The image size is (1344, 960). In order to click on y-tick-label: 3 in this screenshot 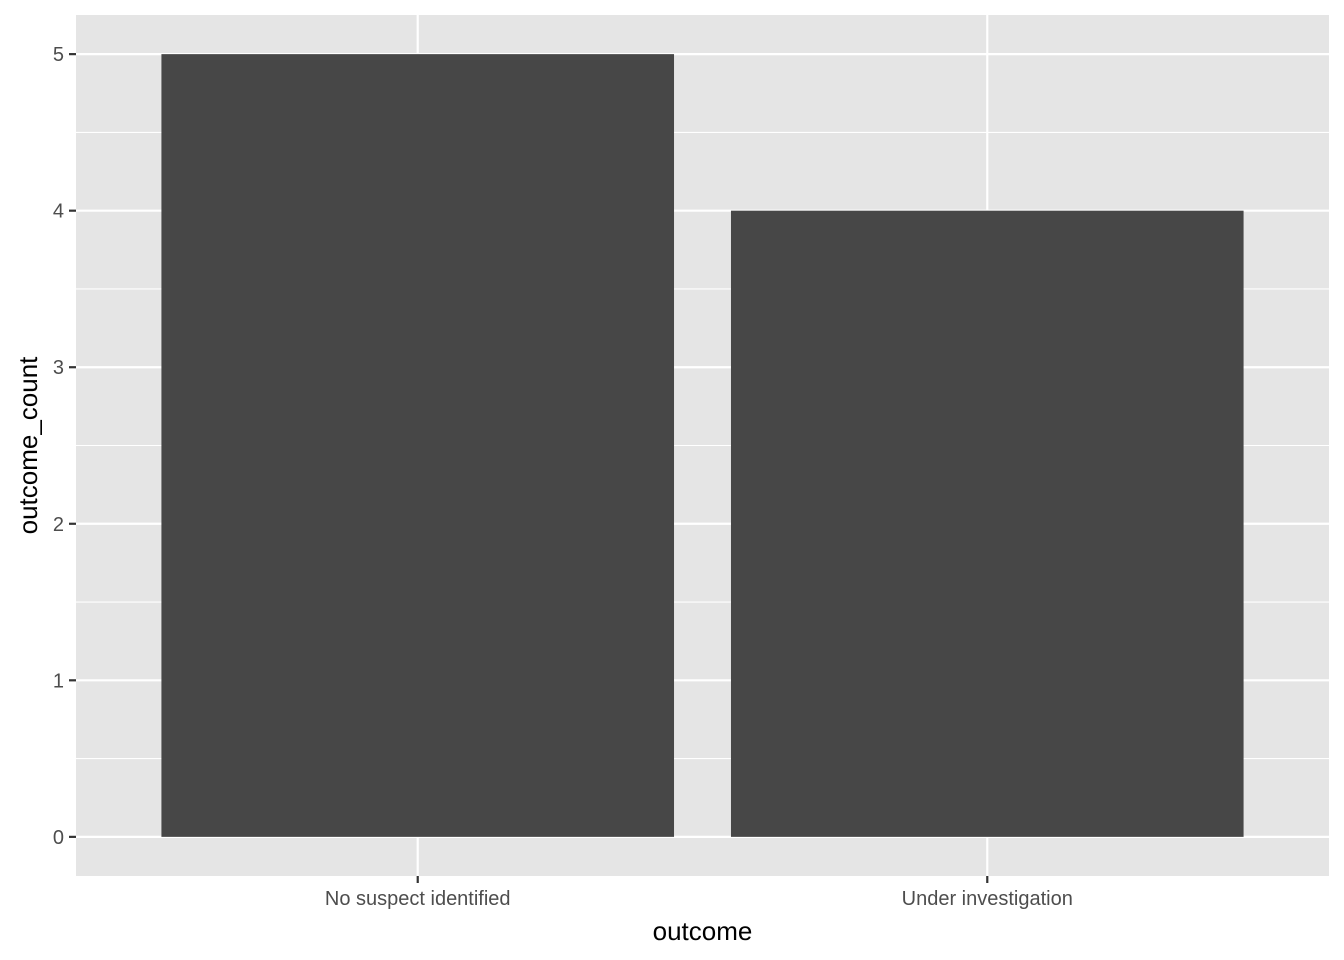, I will do `click(58, 368)`.